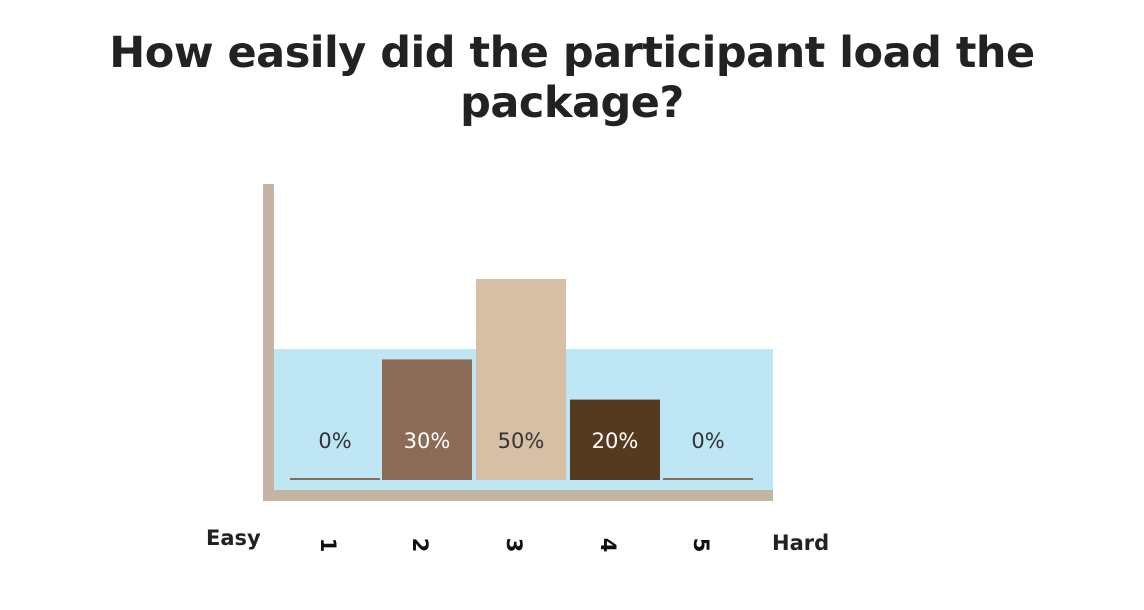 Image resolution: width=1144 pixels, height=610 pixels. Describe the element at coordinates (268, 342) in the screenshot. I see `y-axis-line` at that location.